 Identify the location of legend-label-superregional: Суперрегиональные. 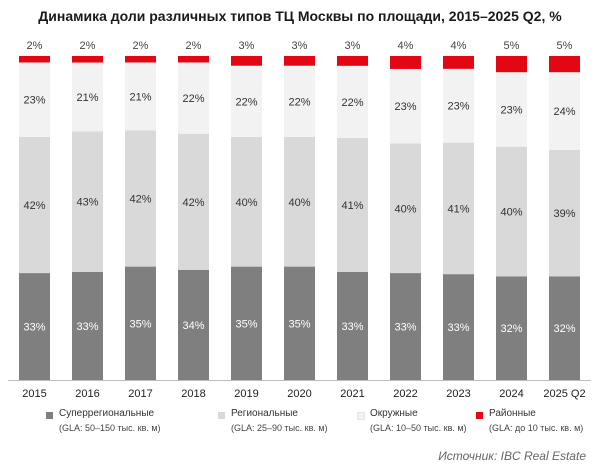
(107, 413).